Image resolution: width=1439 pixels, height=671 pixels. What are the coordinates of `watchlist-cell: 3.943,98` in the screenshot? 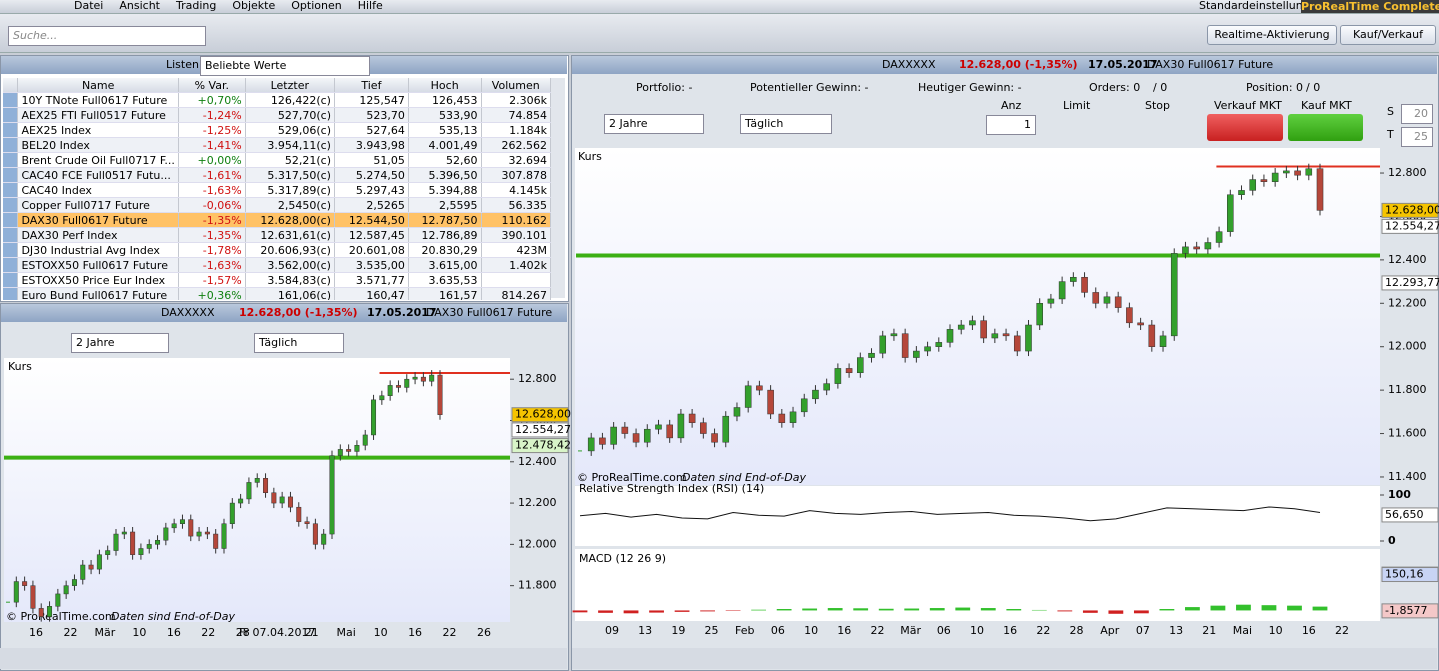 It's located at (371, 145).